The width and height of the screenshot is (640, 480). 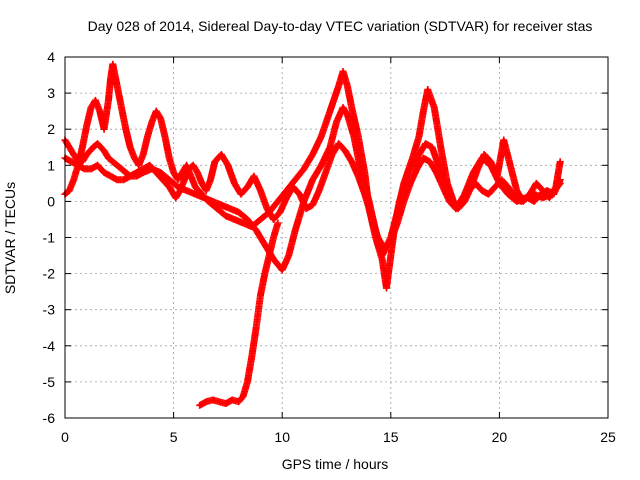 What do you see at coordinates (49, 382) in the screenshot?
I see `y-tick-label: -5` at bounding box center [49, 382].